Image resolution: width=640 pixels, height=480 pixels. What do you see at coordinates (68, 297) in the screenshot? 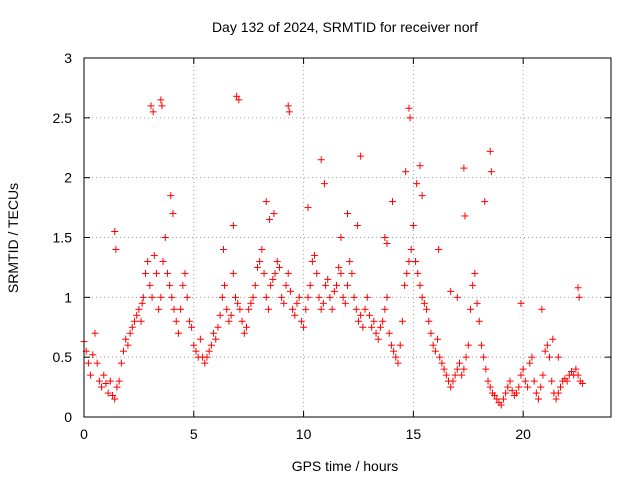
I see `y-tick-label: 1` at bounding box center [68, 297].